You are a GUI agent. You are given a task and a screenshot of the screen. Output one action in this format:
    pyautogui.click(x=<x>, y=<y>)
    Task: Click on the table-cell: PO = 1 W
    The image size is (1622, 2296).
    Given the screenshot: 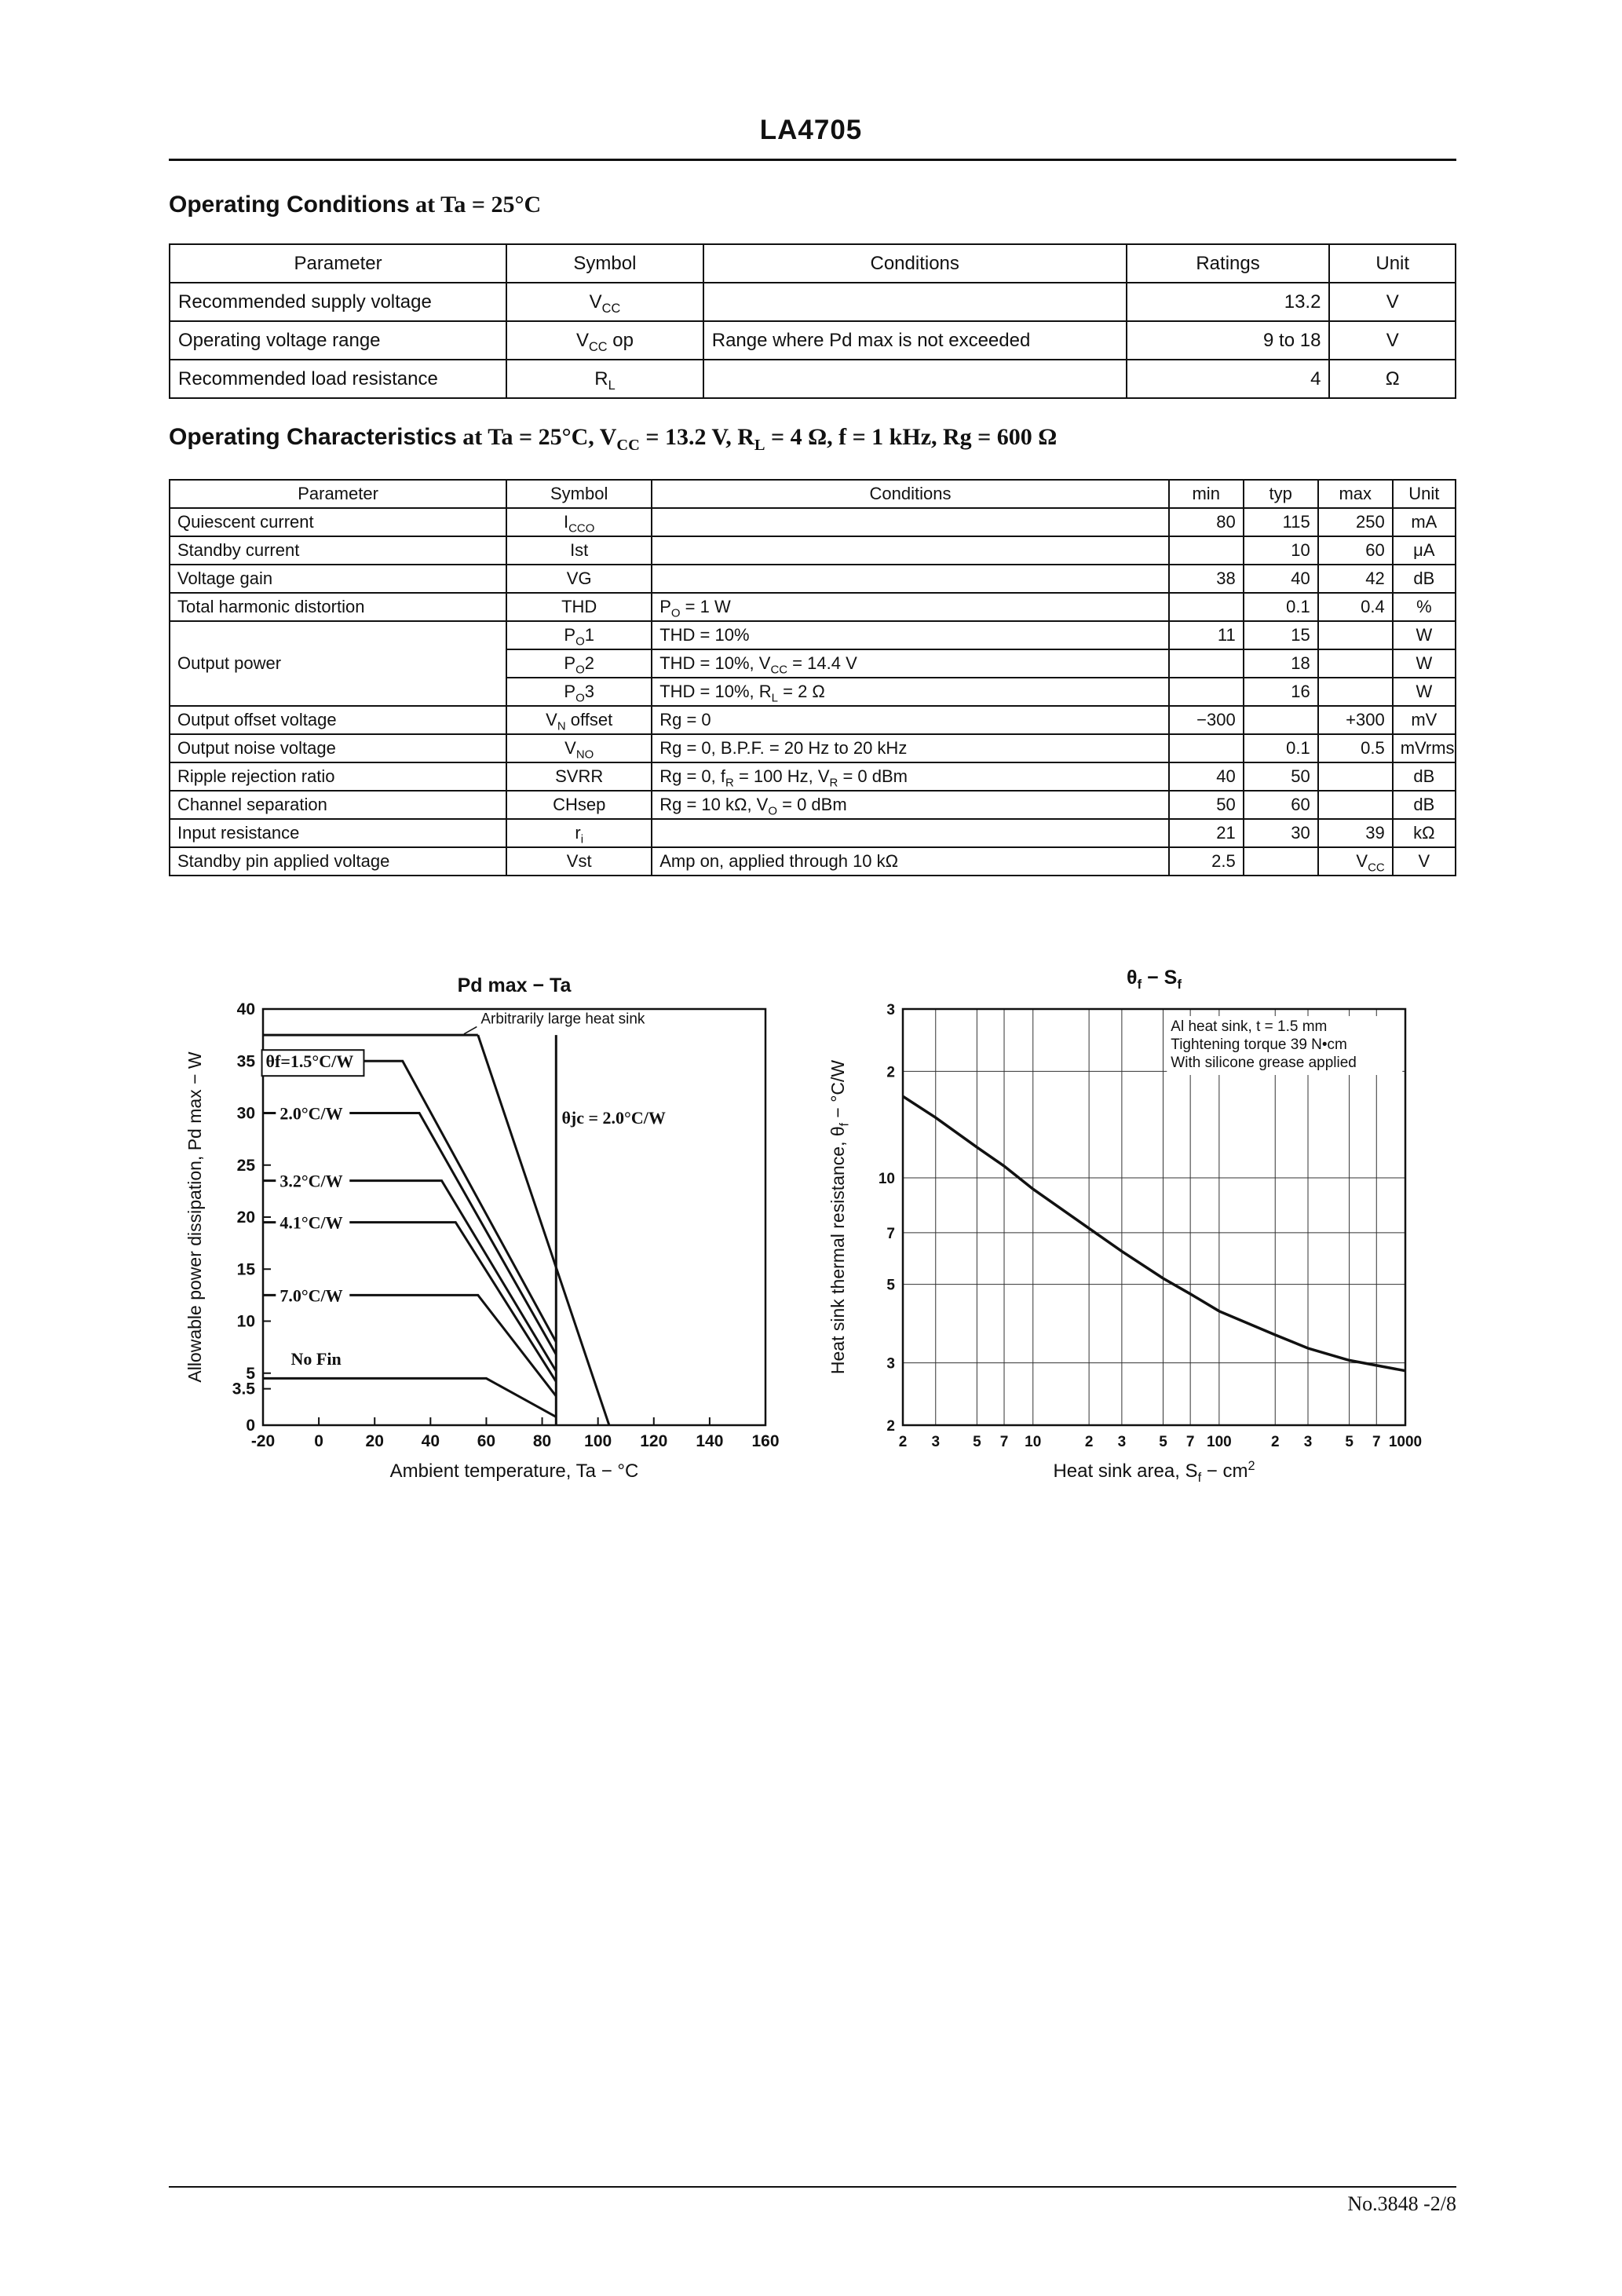 What is the action you would take?
    pyautogui.click(x=910, y=607)
    